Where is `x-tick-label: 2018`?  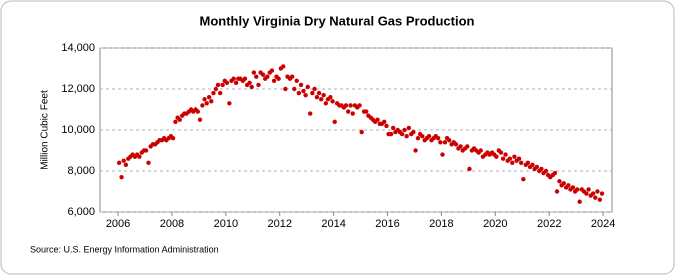
x-tick-label: 2018 is located at coordinates (441, 224).